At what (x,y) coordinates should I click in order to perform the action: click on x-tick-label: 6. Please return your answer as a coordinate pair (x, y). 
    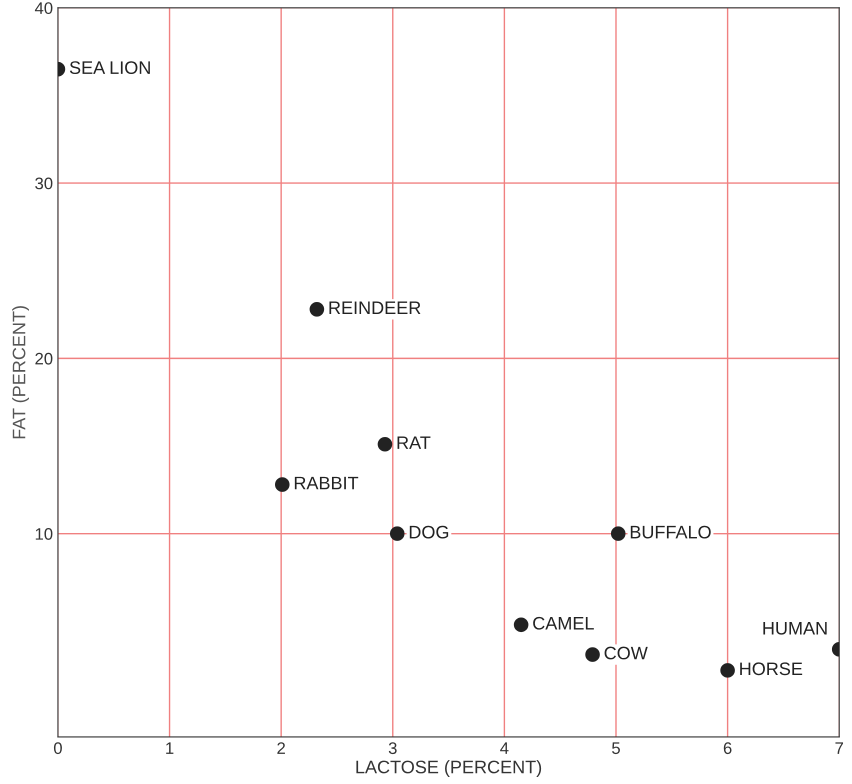
    Looking at the image, I should click on (728, 748).